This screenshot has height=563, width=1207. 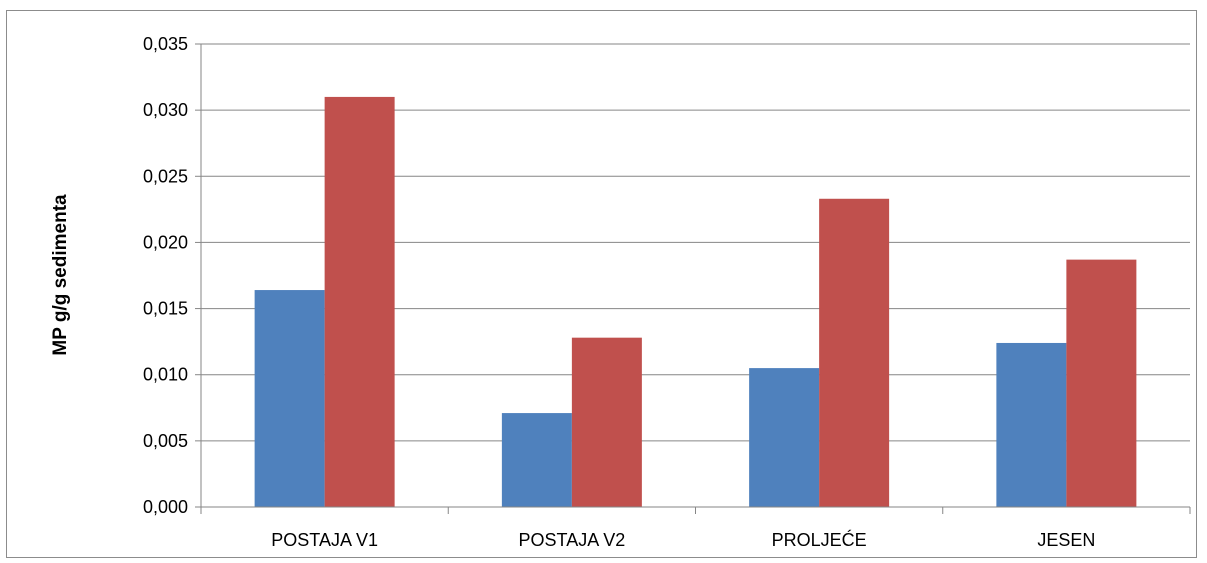 What do you see at coordinates (819, 539) in the screenshot?
I see `x-category-label: PROLJEĆE` at bounding box center [819, 539].